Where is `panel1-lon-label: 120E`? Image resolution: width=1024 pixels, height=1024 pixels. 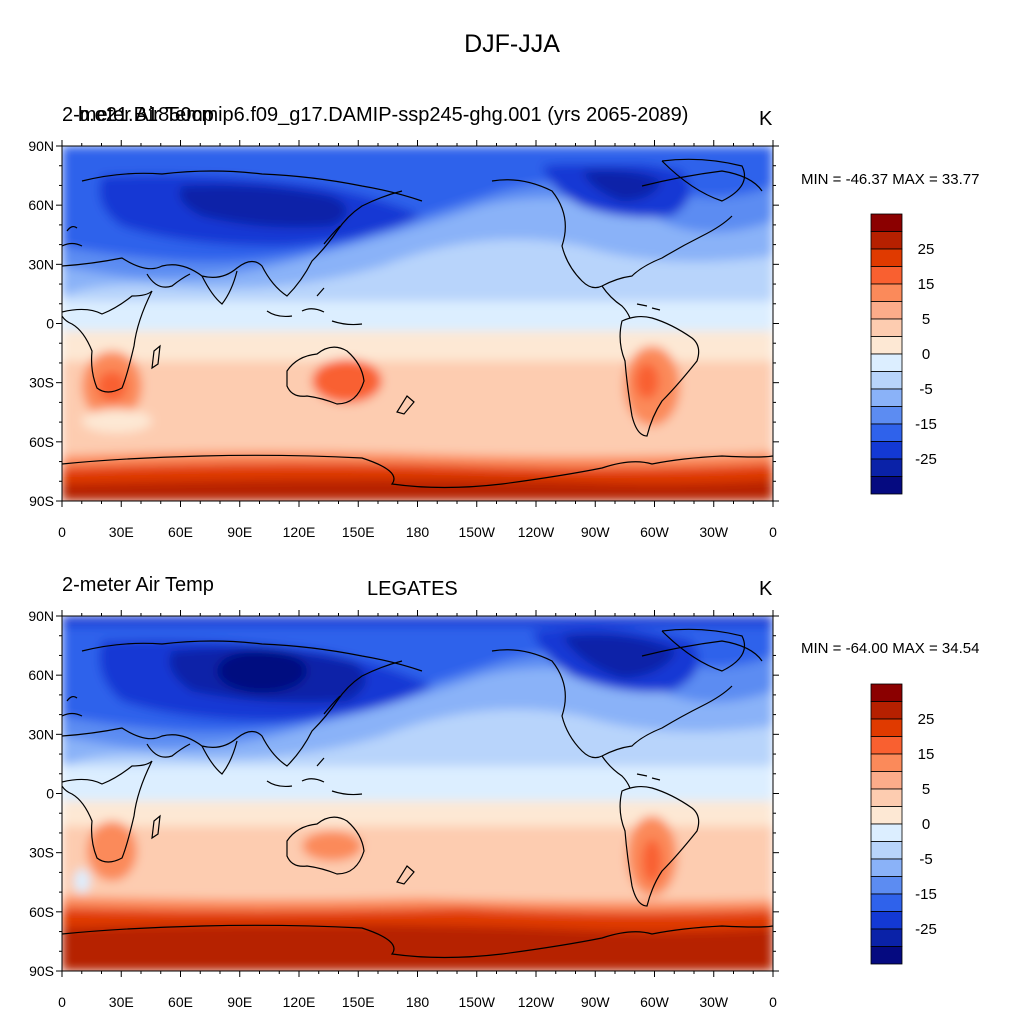
panel1-lon-label: 120E is located at coordinates (299, 532).